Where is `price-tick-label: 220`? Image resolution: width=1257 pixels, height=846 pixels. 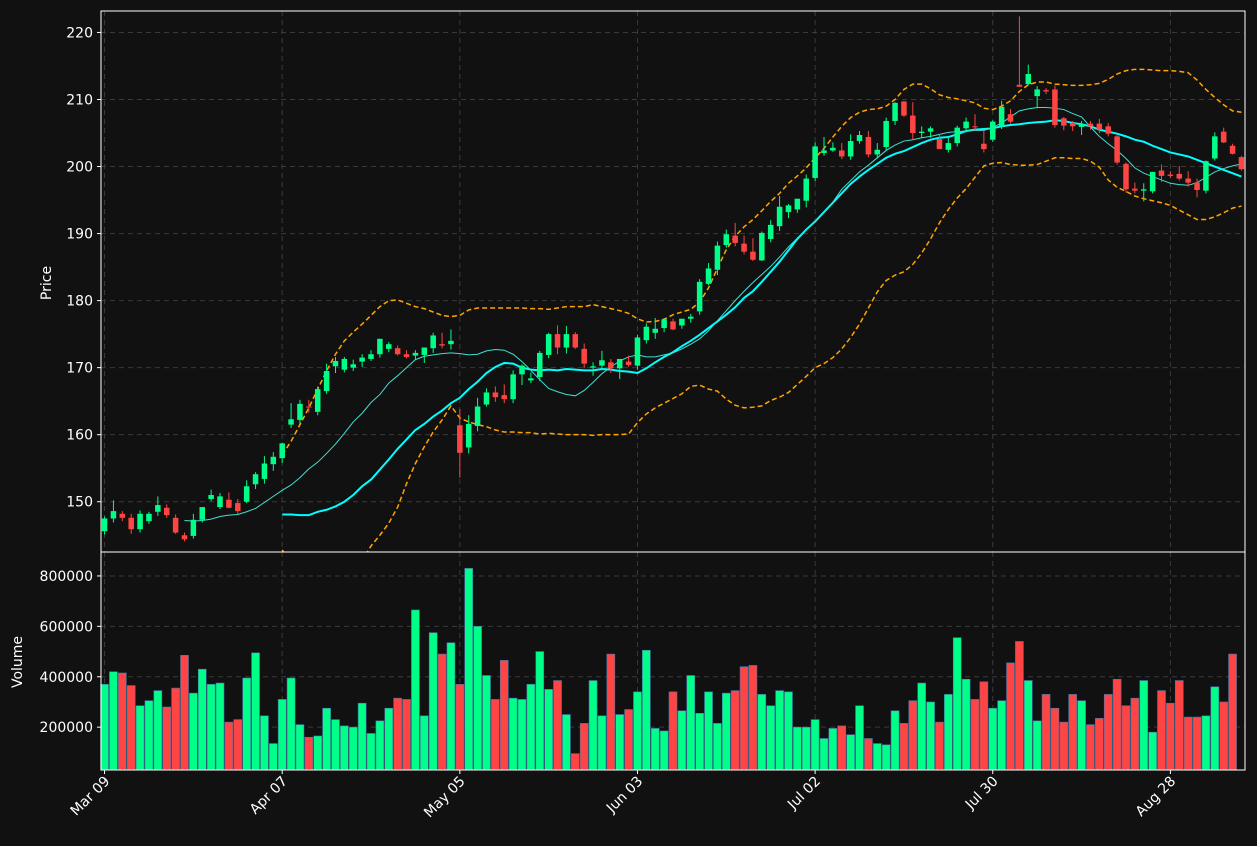 price-tick-label: 220 is located at coordinates (79, 33).